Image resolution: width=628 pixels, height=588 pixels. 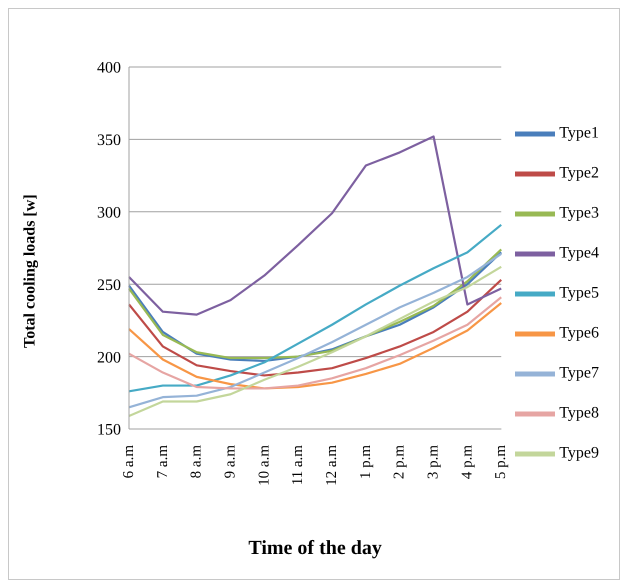 What do you see at coordinates (400, 462) in the screenshot?
I see `x-tick-label: 2 p.m` at bounding box center [400, 462].